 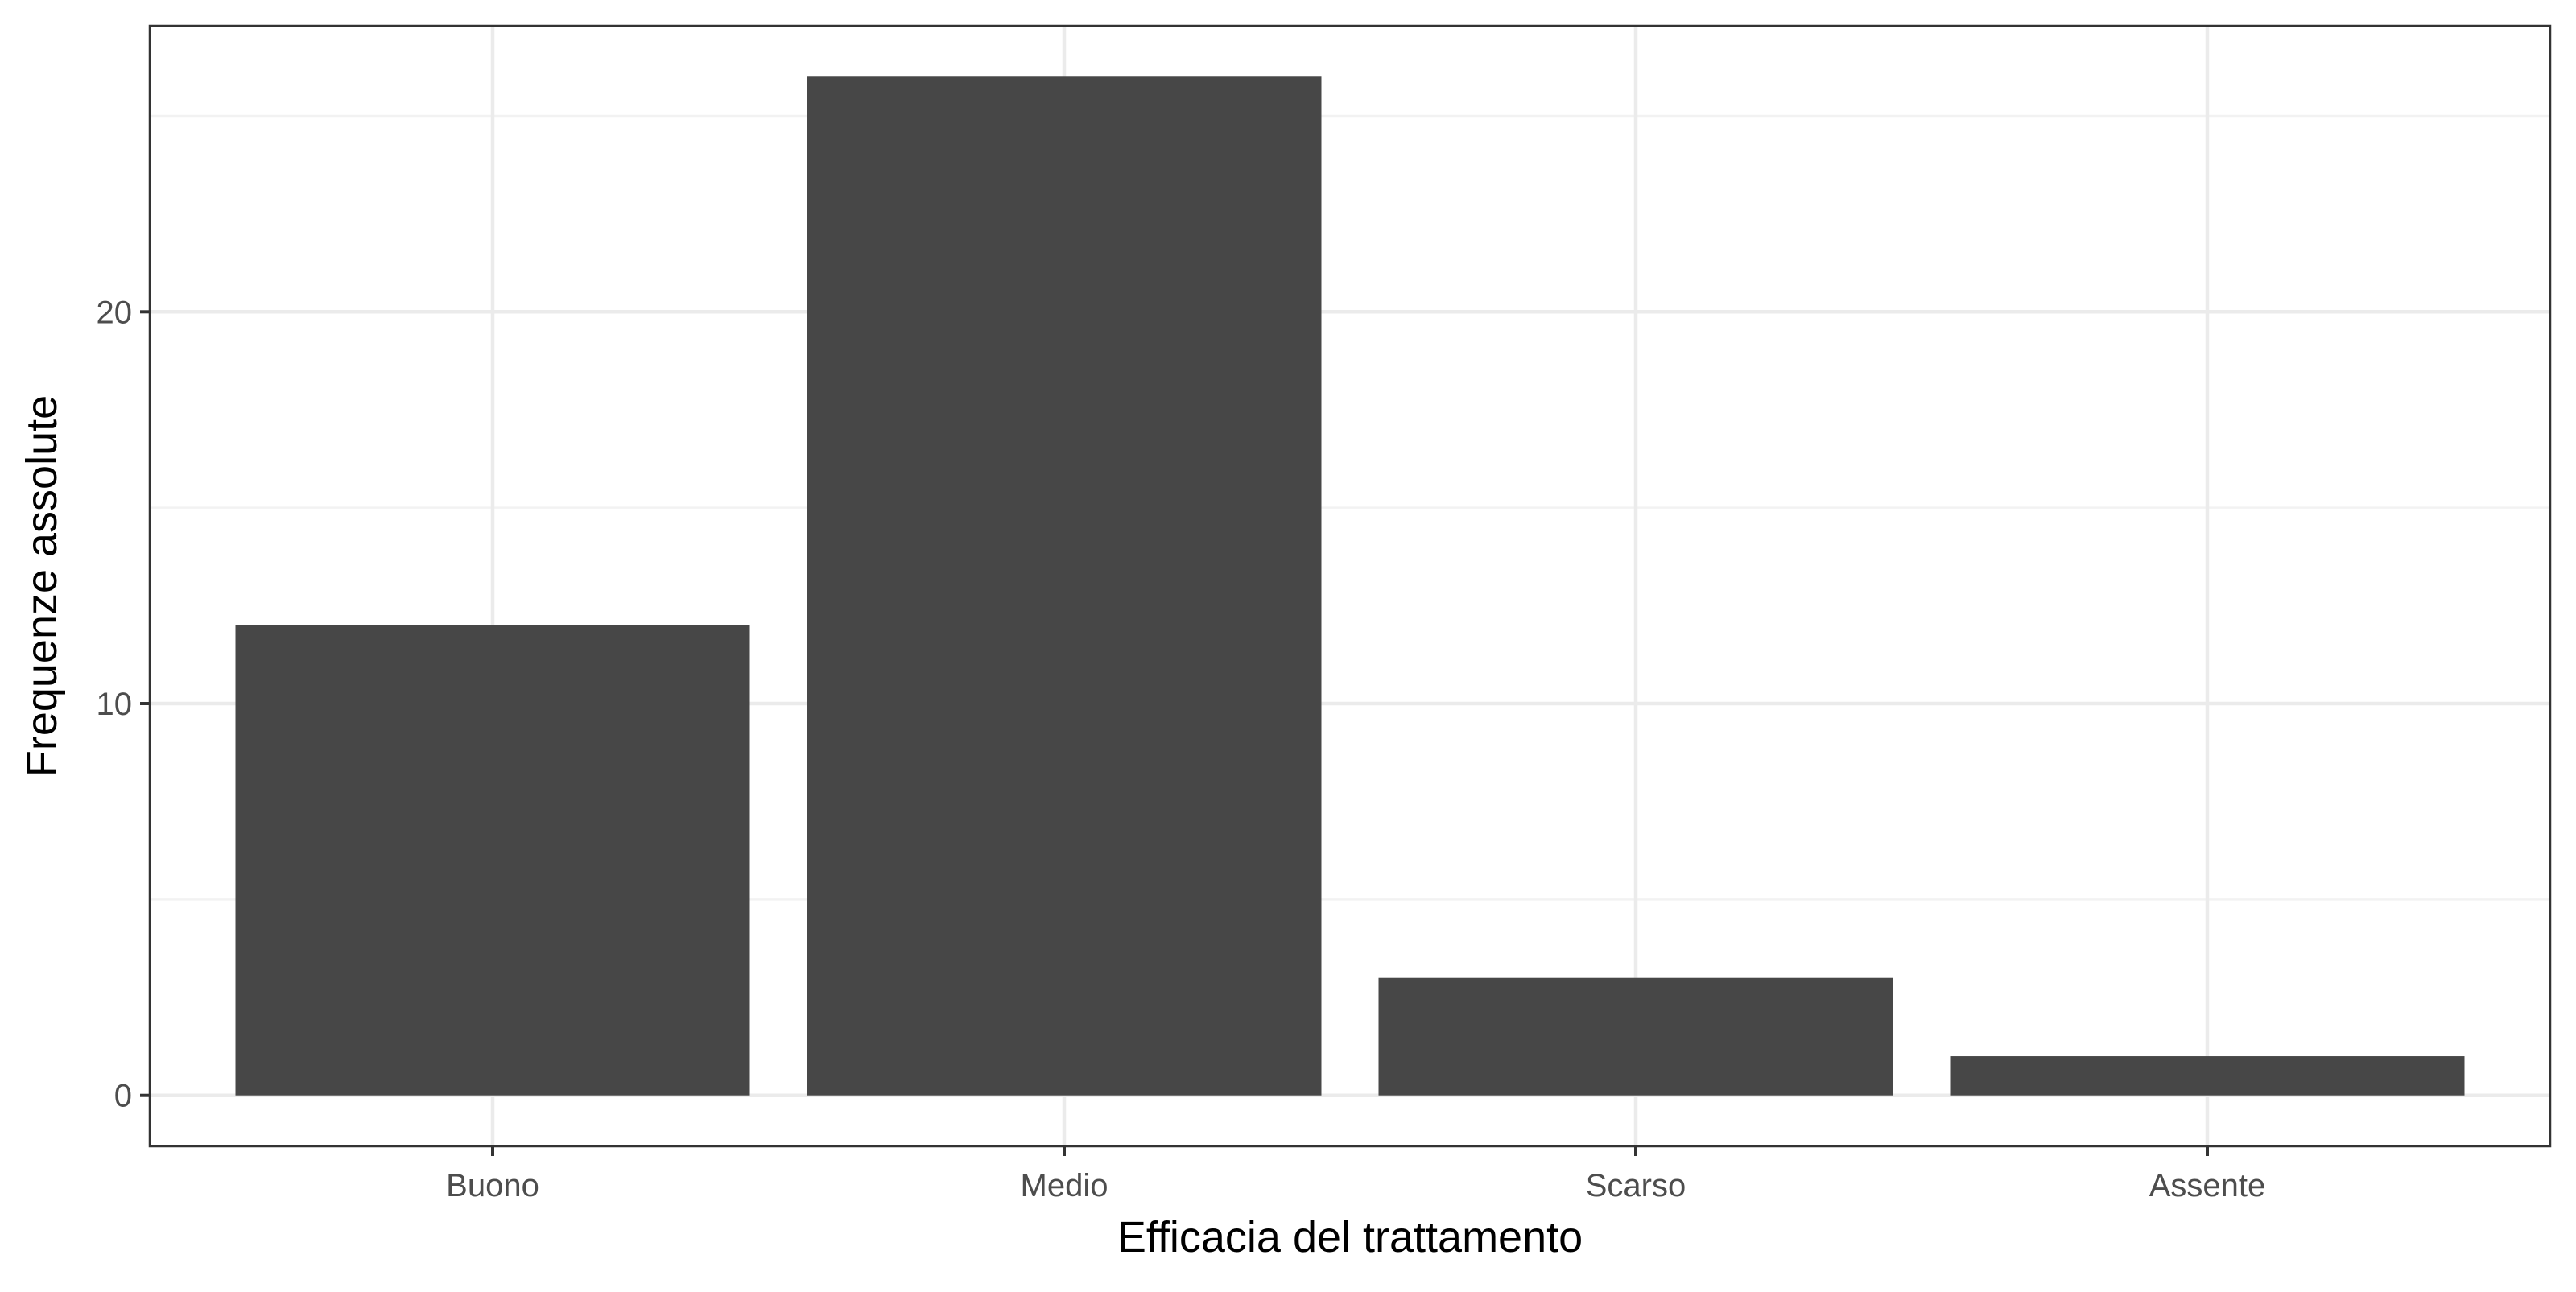 What do you see at coordinates (2207, 1185) in the screenshot?
I see `x-tick-label-assente: Assente` at bounding box center [2207, 1185].